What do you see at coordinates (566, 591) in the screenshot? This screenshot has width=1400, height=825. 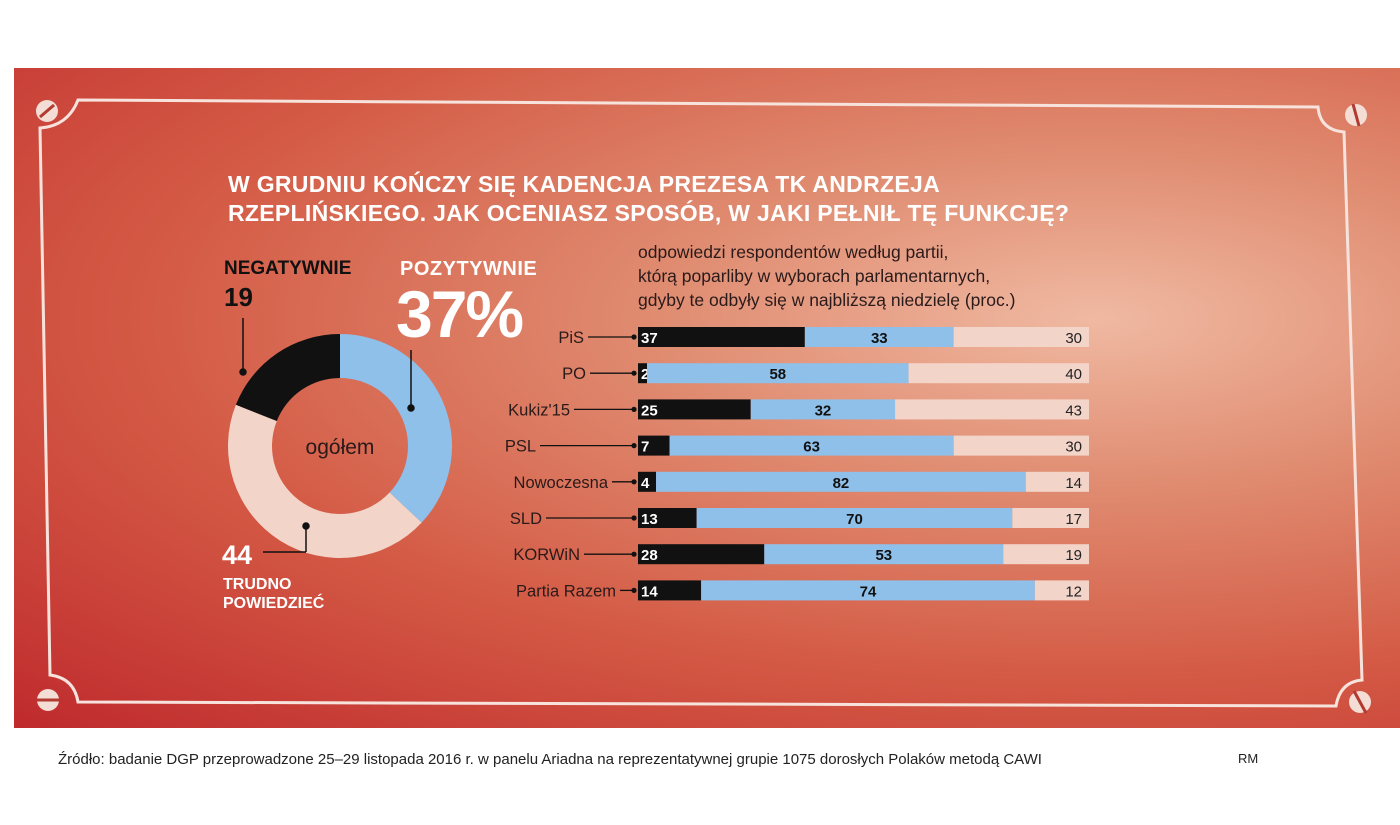 I see `category-label: Partia Razem` at bounding box center [566, 591].